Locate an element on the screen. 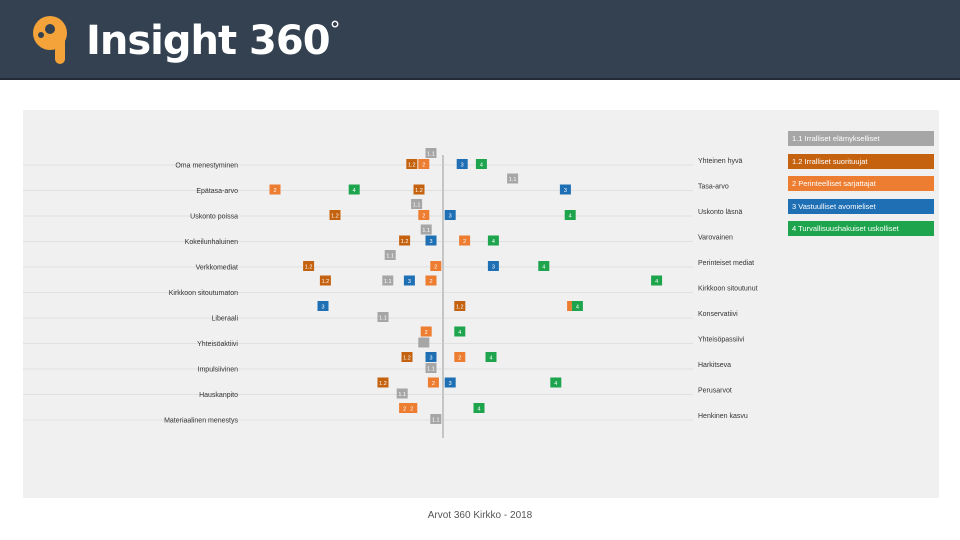 The height and width of the screenshot is (540, 960). row-right-label: Kirkkoon sitoutunut is located at coordinates (728, 289).